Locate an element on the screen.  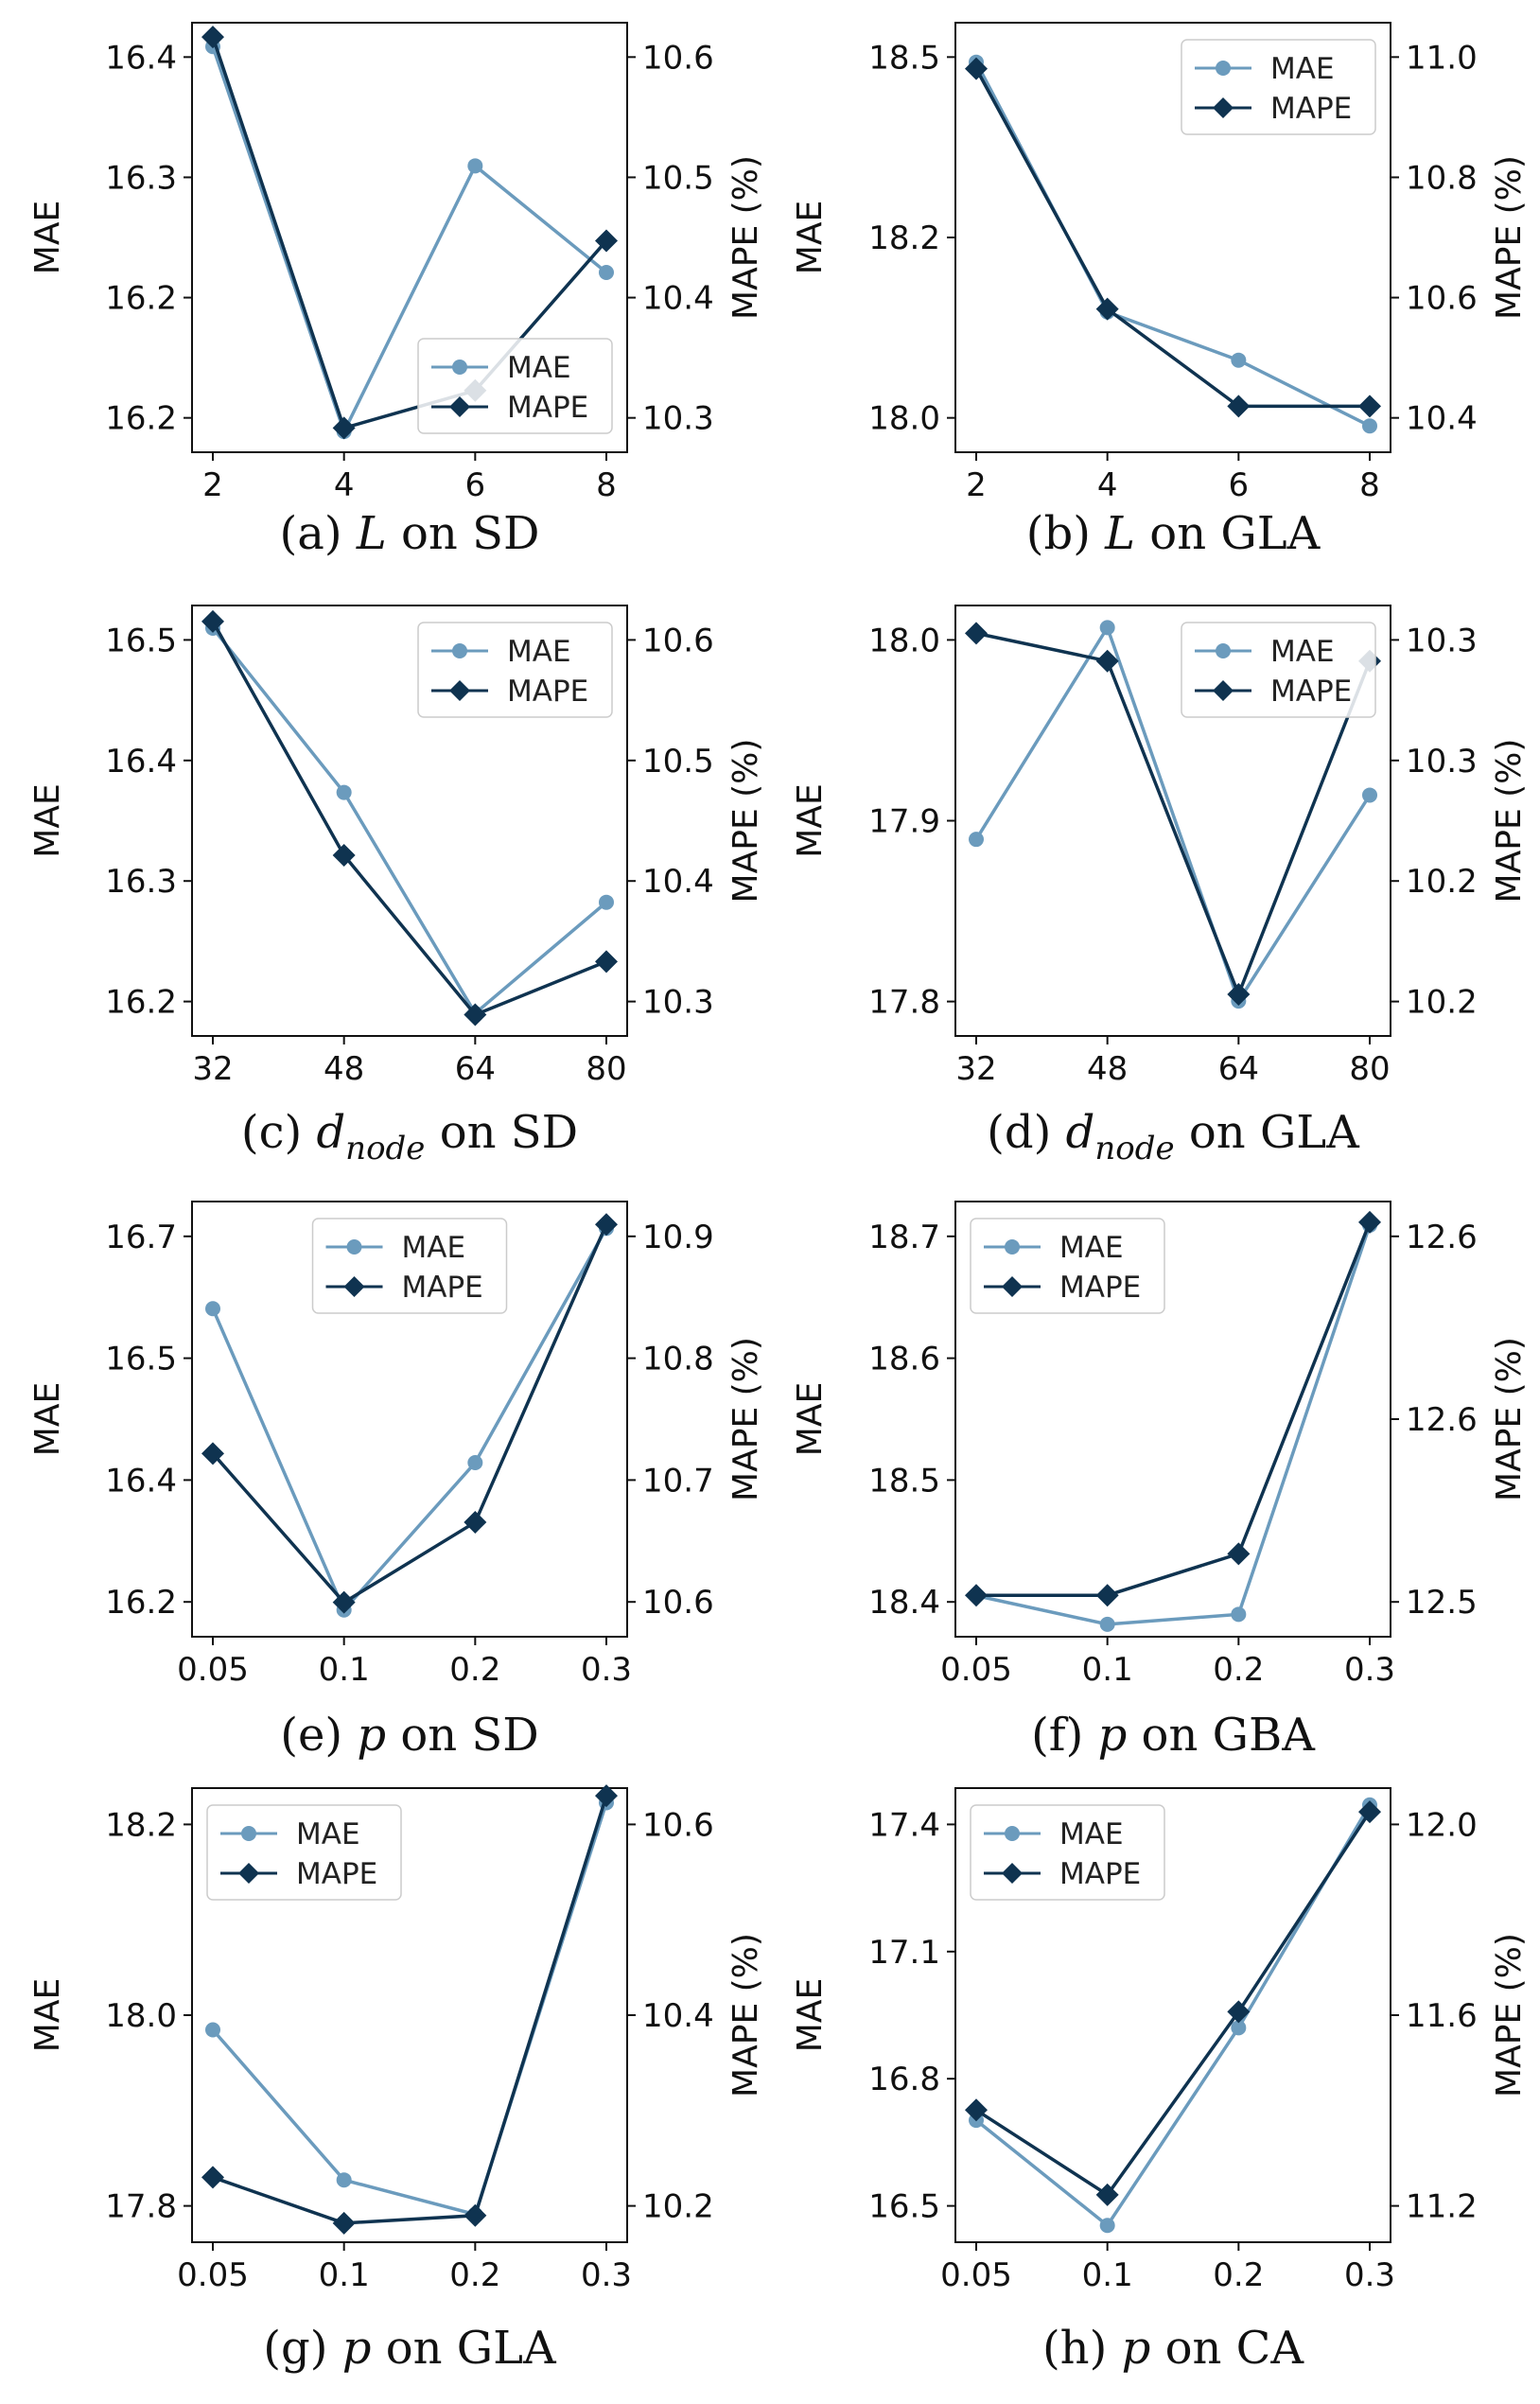
mae-series-line is located at coordinates (1173, 814).